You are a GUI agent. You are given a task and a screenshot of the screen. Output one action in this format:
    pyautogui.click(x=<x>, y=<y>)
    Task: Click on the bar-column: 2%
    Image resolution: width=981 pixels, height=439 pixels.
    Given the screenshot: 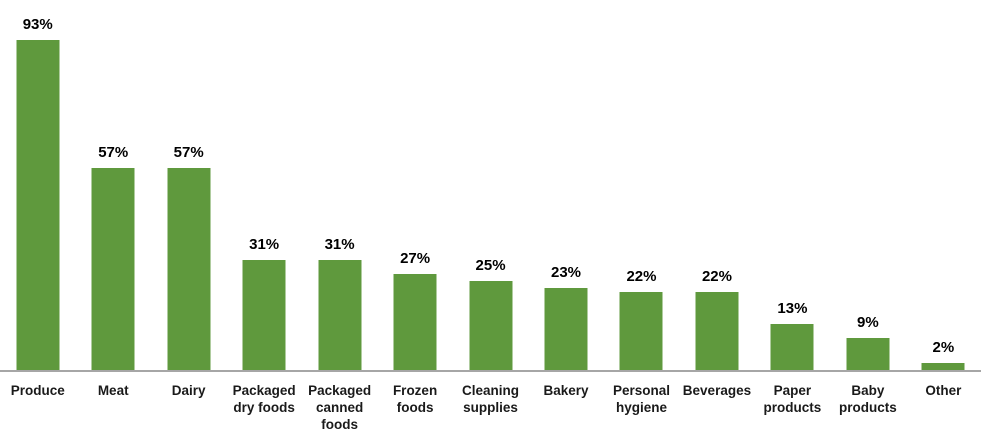 What is the action you would take?
    pyautogui.click(x=943, y=185)
    